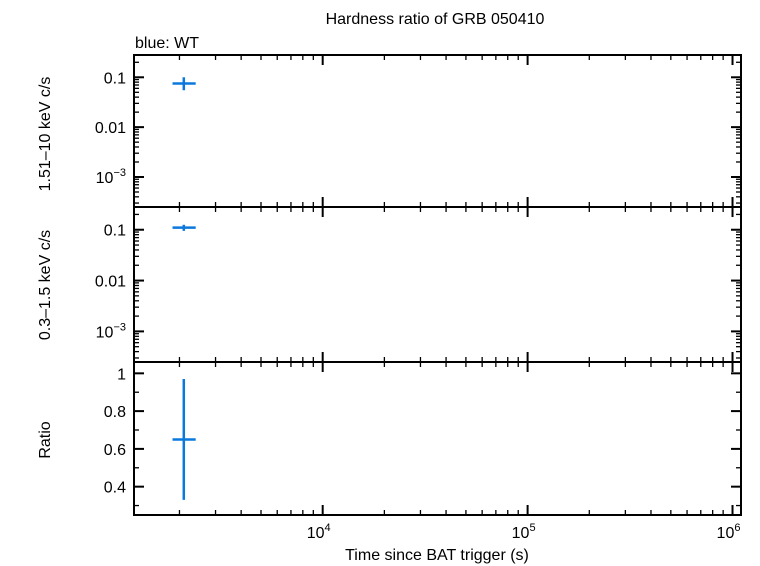  What do you see at coordinates (167, 43) in the screenshot?
I see `chart-subtitle: blue: WT` at bounding box center [167, 43].